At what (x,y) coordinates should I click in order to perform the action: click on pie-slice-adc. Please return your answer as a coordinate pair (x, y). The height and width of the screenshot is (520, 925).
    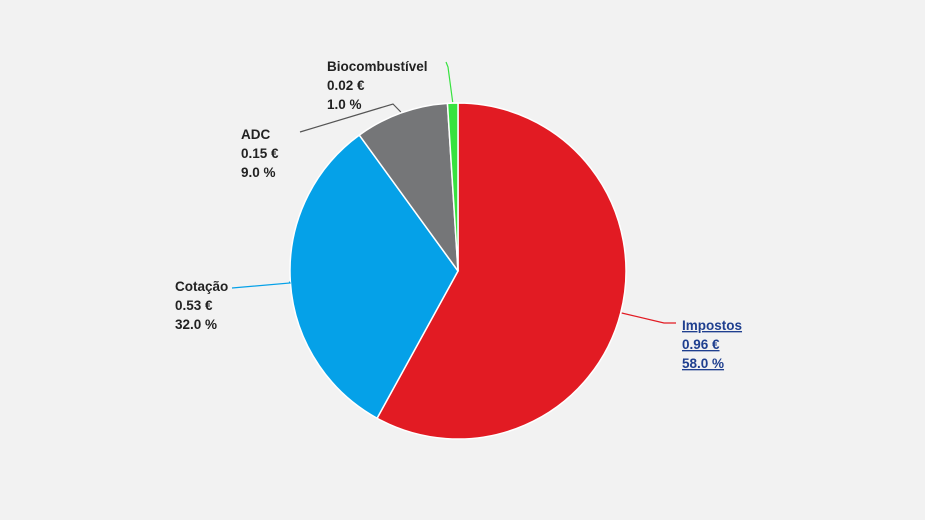
    Looking at the image, I should click on (408, 187).